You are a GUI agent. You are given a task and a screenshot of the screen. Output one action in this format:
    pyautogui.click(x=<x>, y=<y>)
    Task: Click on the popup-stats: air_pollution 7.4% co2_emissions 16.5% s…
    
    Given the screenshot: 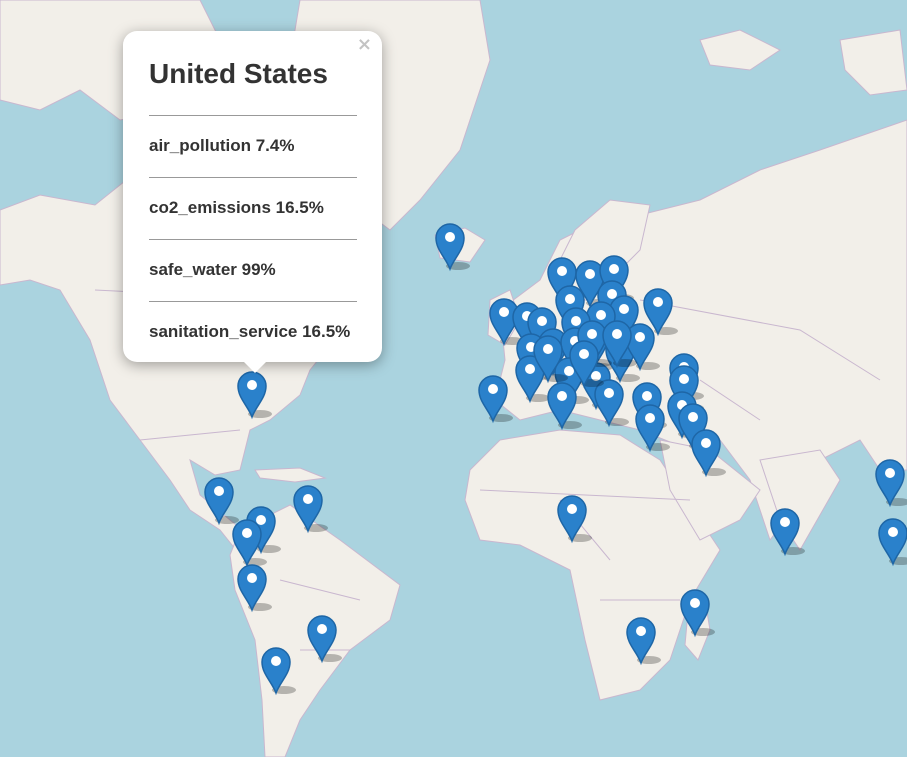 What is the action you would take?
    pyautogui.click(x=253, y=239)
    